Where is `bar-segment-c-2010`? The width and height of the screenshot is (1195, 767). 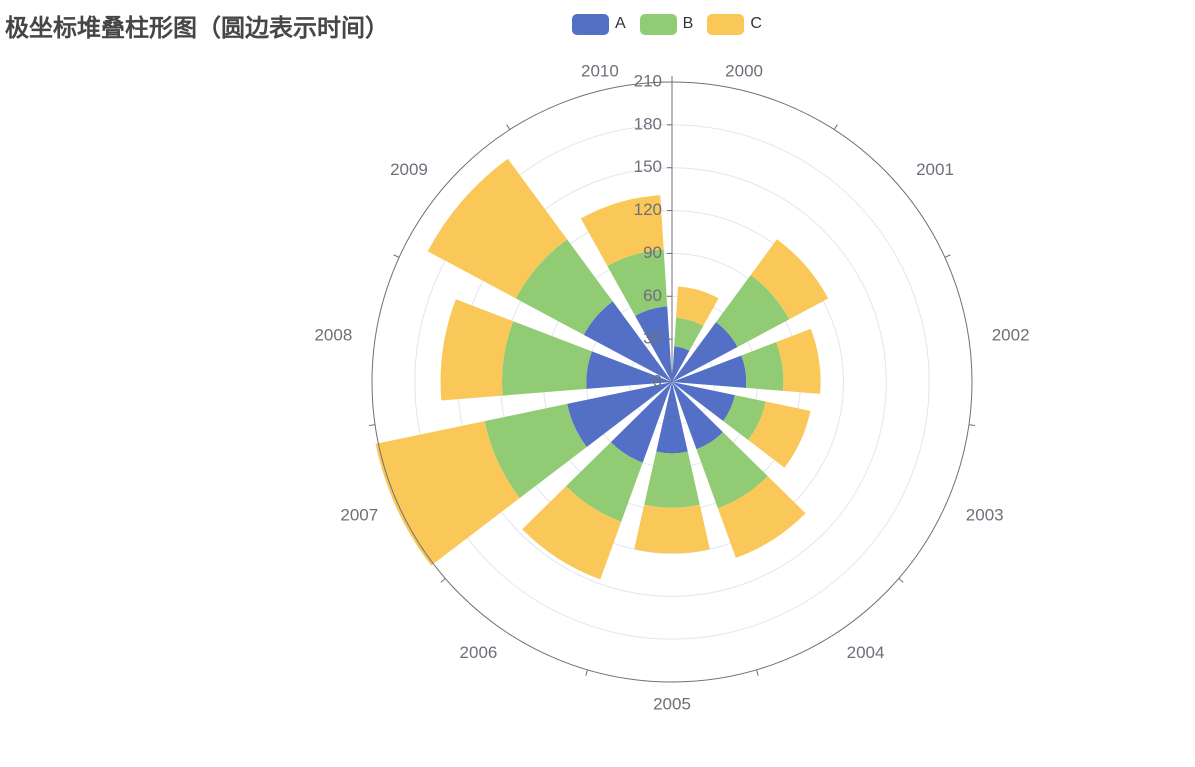 bar-segment-c-2010 is located at coordinates (622, 230).